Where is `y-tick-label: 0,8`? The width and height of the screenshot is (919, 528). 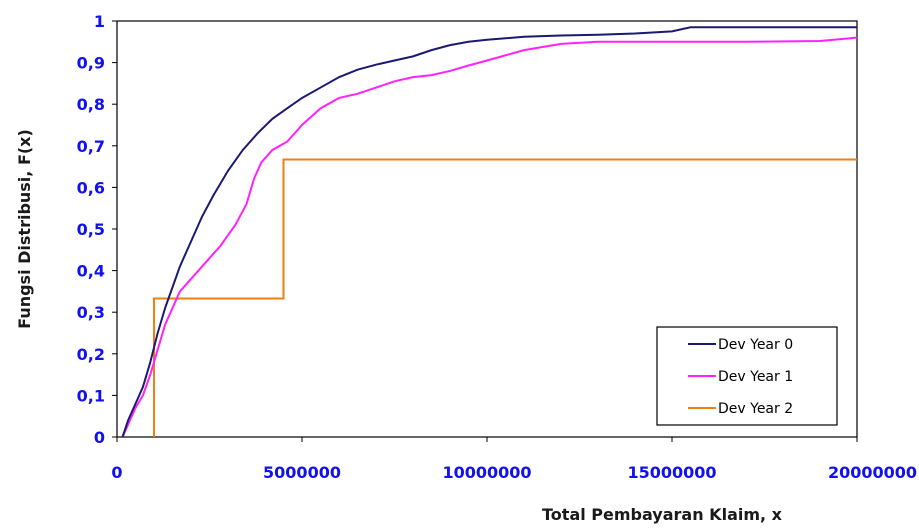 y-tick-label: 0,8 is located at coordinates (91, 104).